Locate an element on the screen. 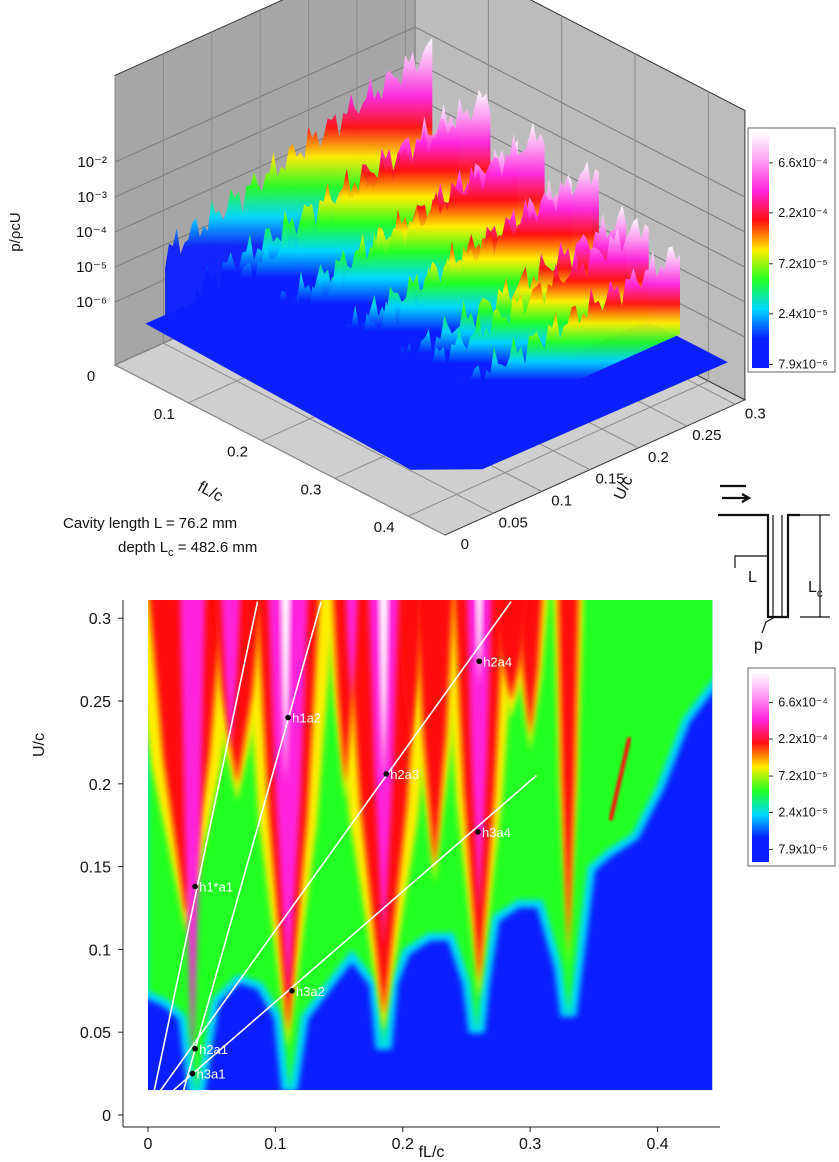 This screenshot has height=1162, width=839. field-streak is located at coordinates (620, 778).